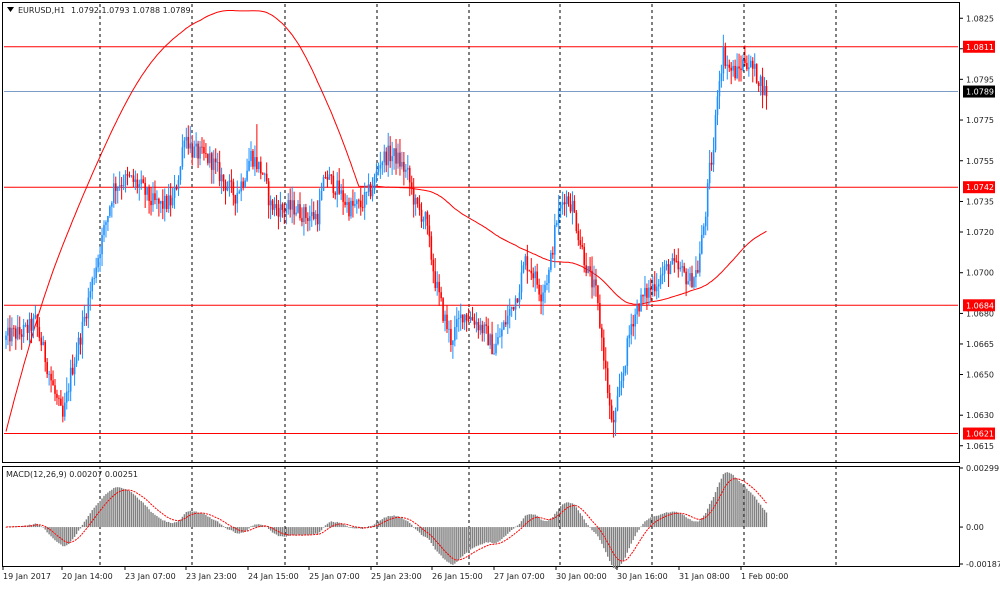  I want to click on dropdown-triangle-icon, so click(10, 9).